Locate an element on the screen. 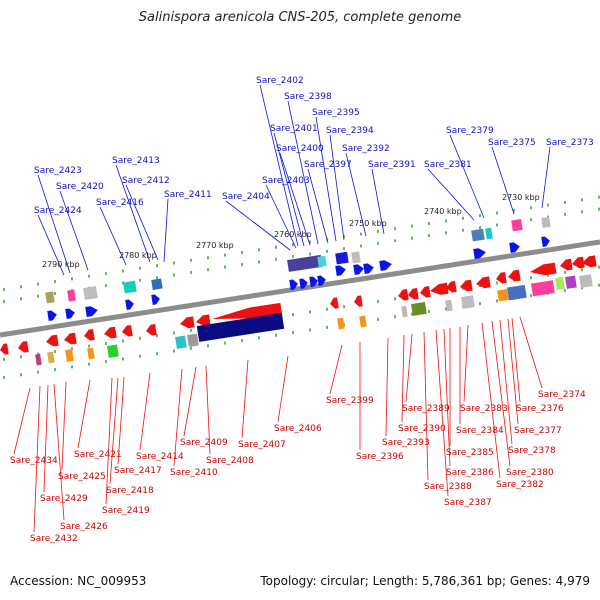 The height and width of the screenshot is (600, 600). gene-label-sare-2421: Sare_2421 is located at coordinates (98, 455).